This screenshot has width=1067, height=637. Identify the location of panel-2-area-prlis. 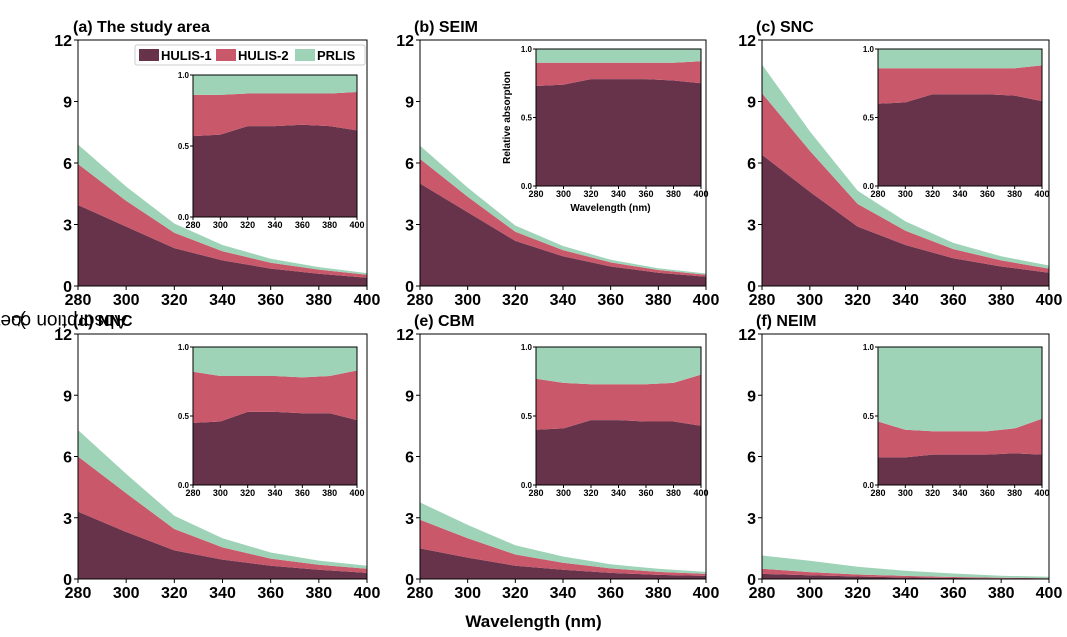
(905, 166).